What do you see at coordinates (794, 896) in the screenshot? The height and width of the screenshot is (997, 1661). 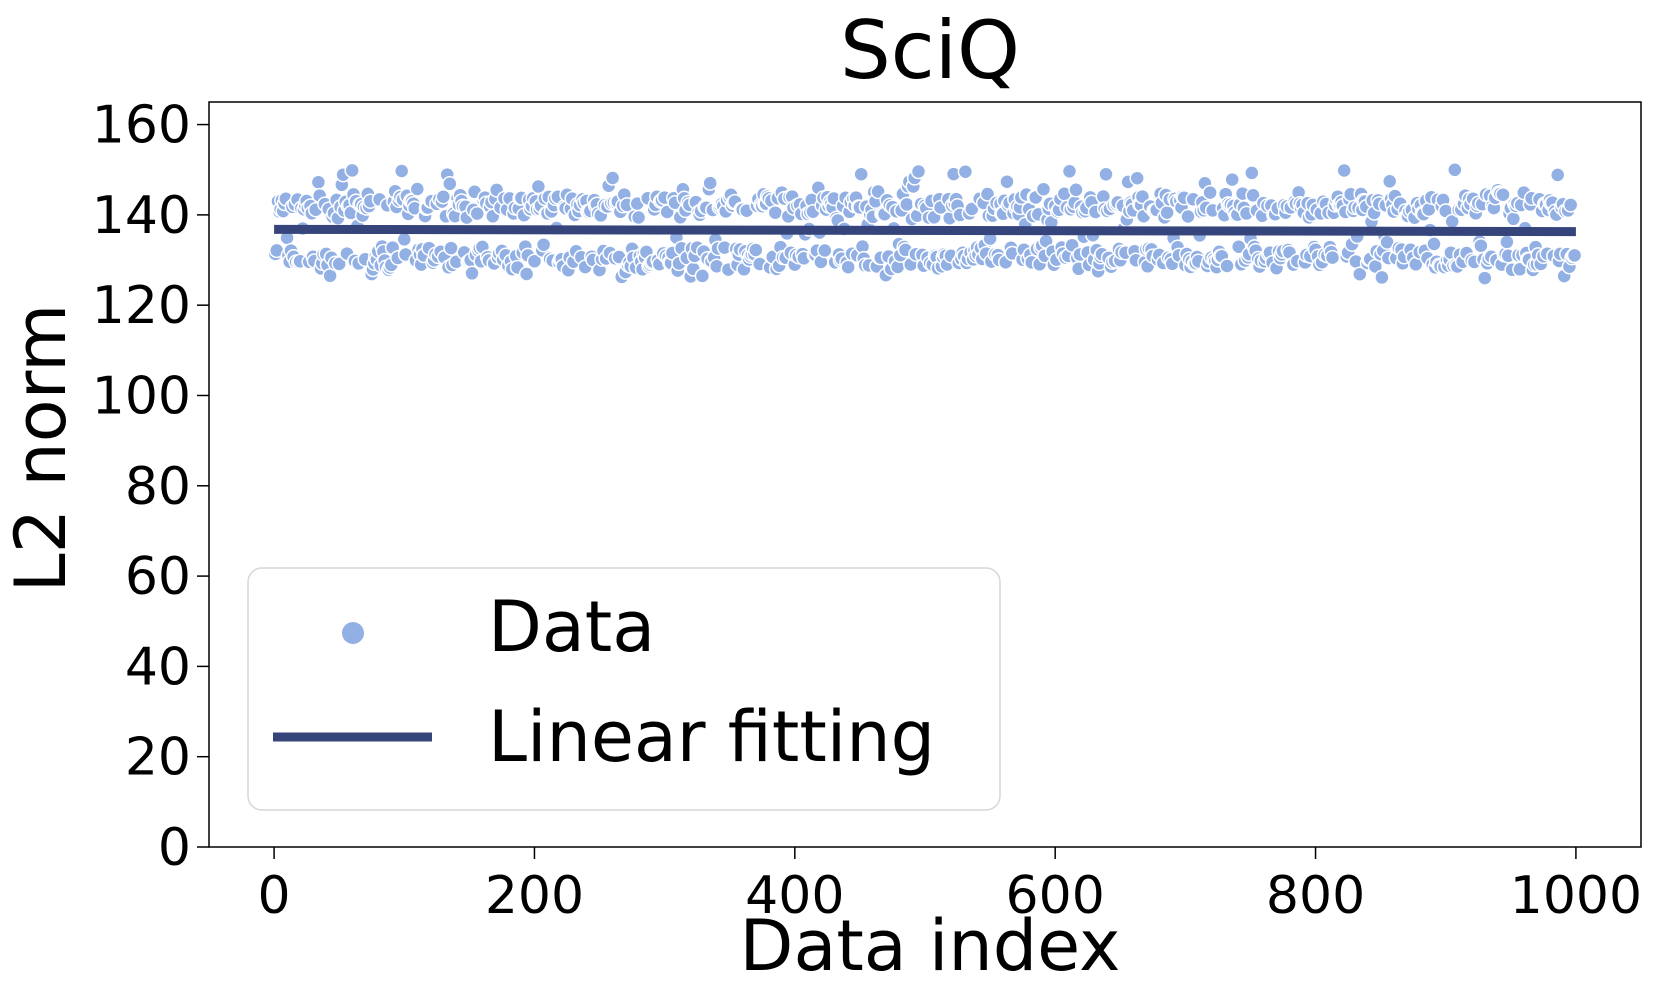 I see `x-tick-label: 400` at bounding box center [794, 896].